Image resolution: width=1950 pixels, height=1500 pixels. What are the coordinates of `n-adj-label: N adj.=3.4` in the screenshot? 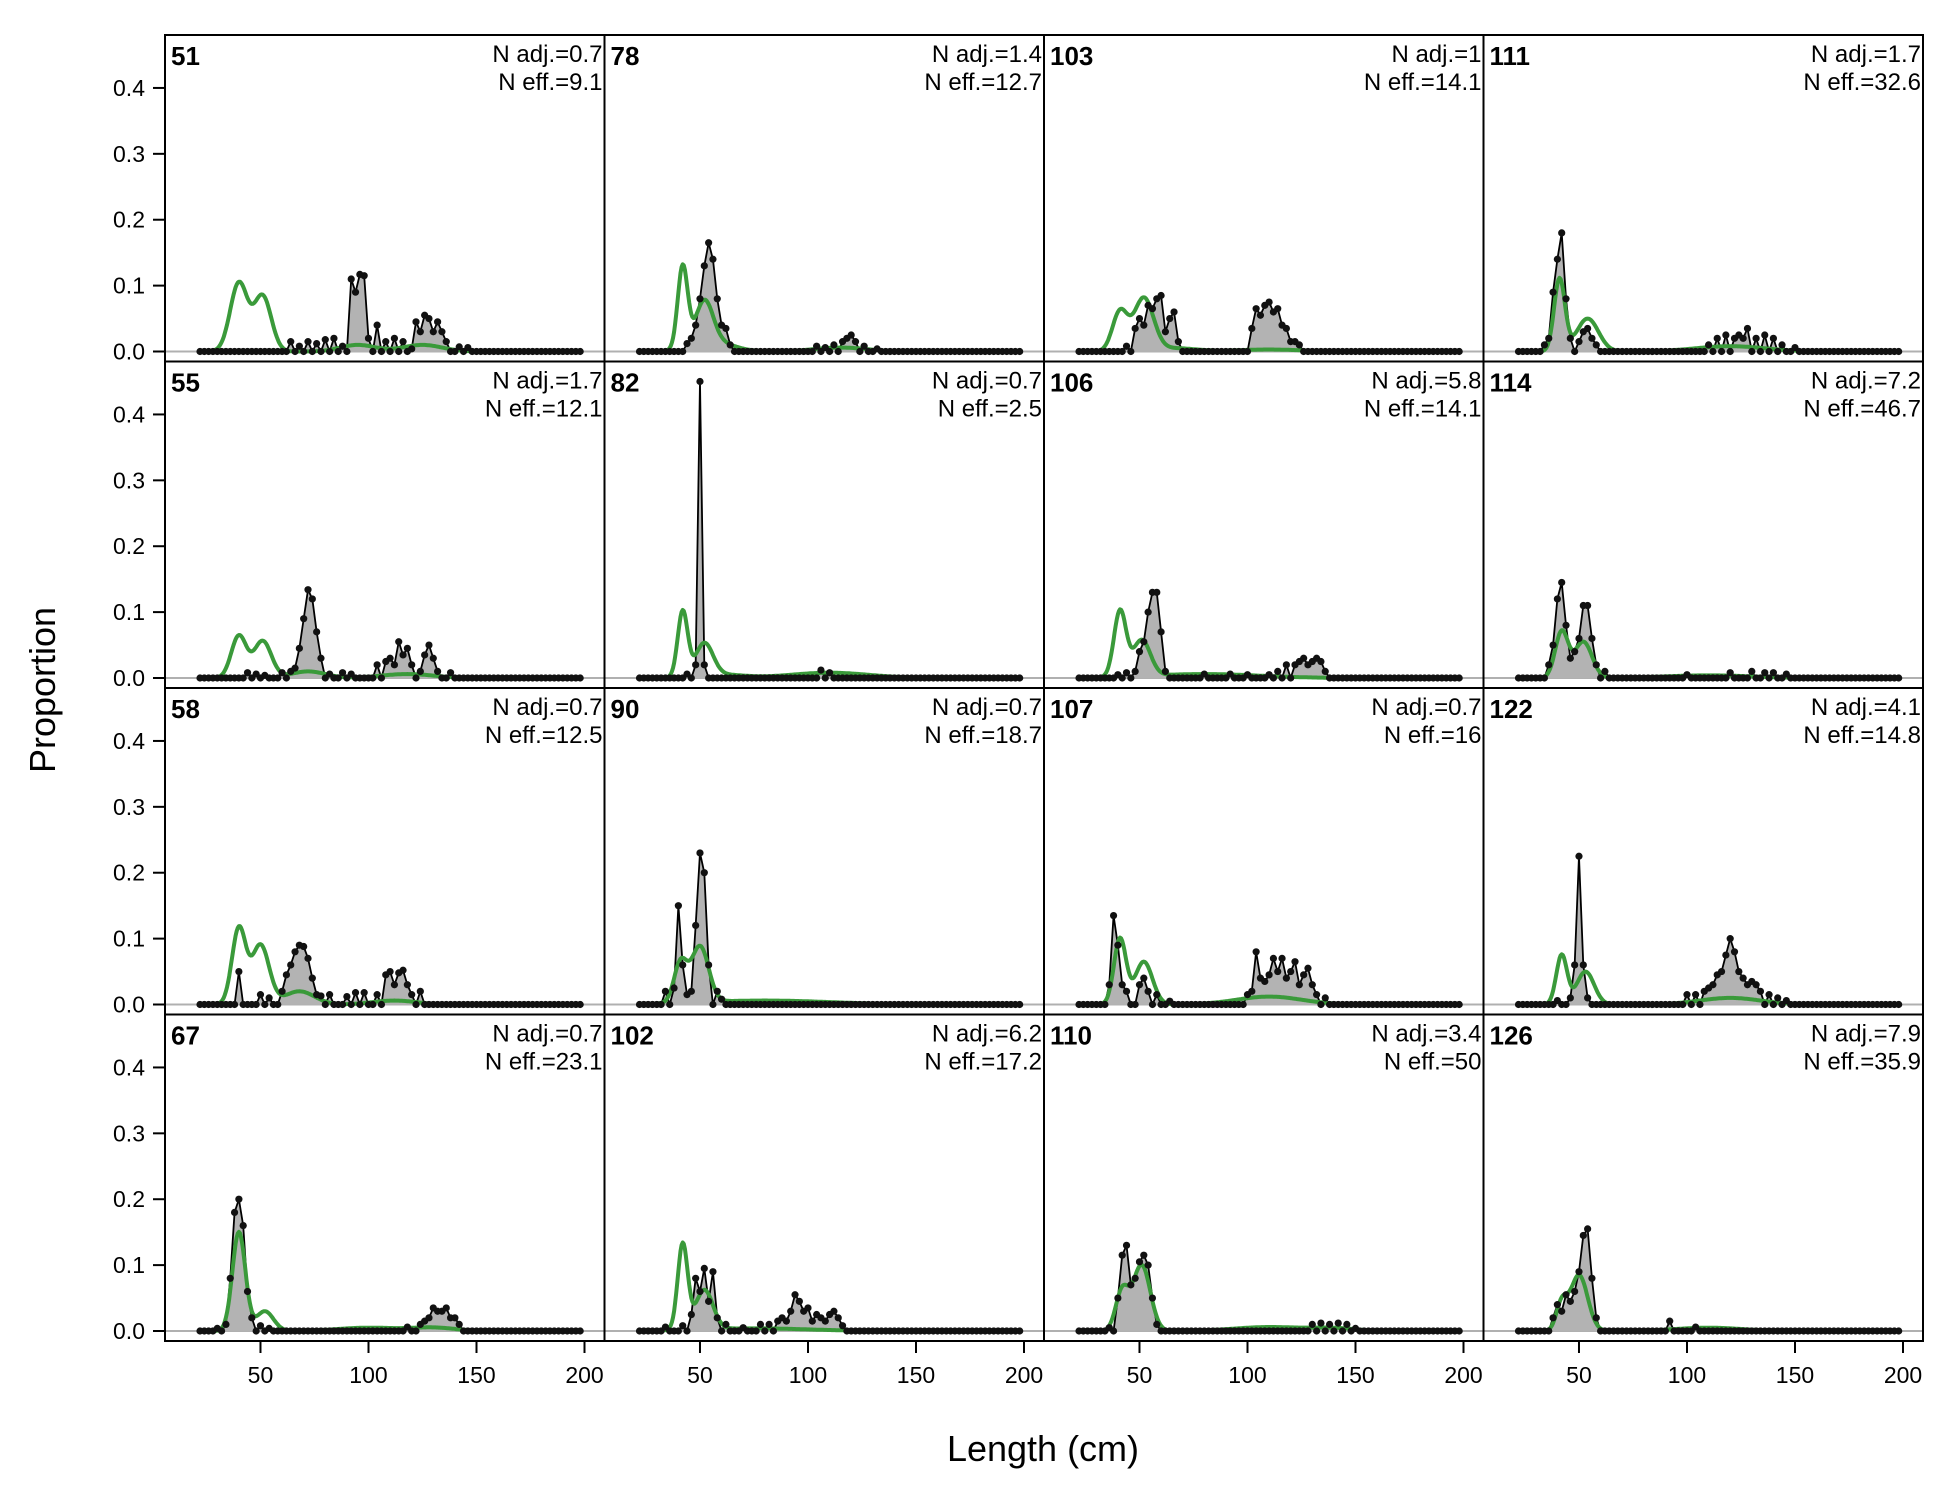 It's located at (1426, 1034).